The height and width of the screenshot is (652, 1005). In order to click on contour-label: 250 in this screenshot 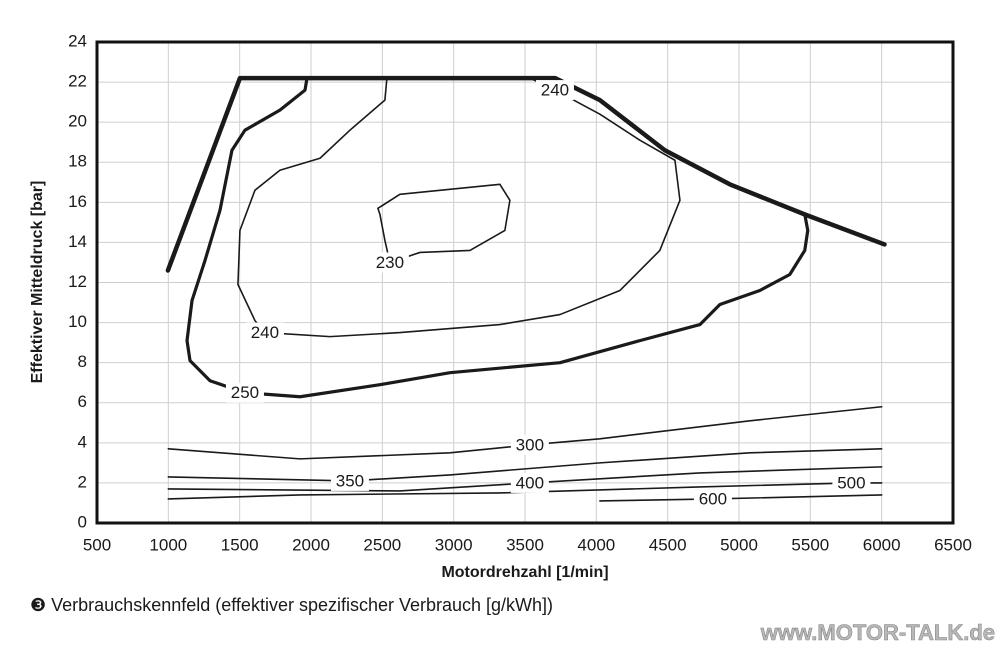, I will do `click(245, 392)`.